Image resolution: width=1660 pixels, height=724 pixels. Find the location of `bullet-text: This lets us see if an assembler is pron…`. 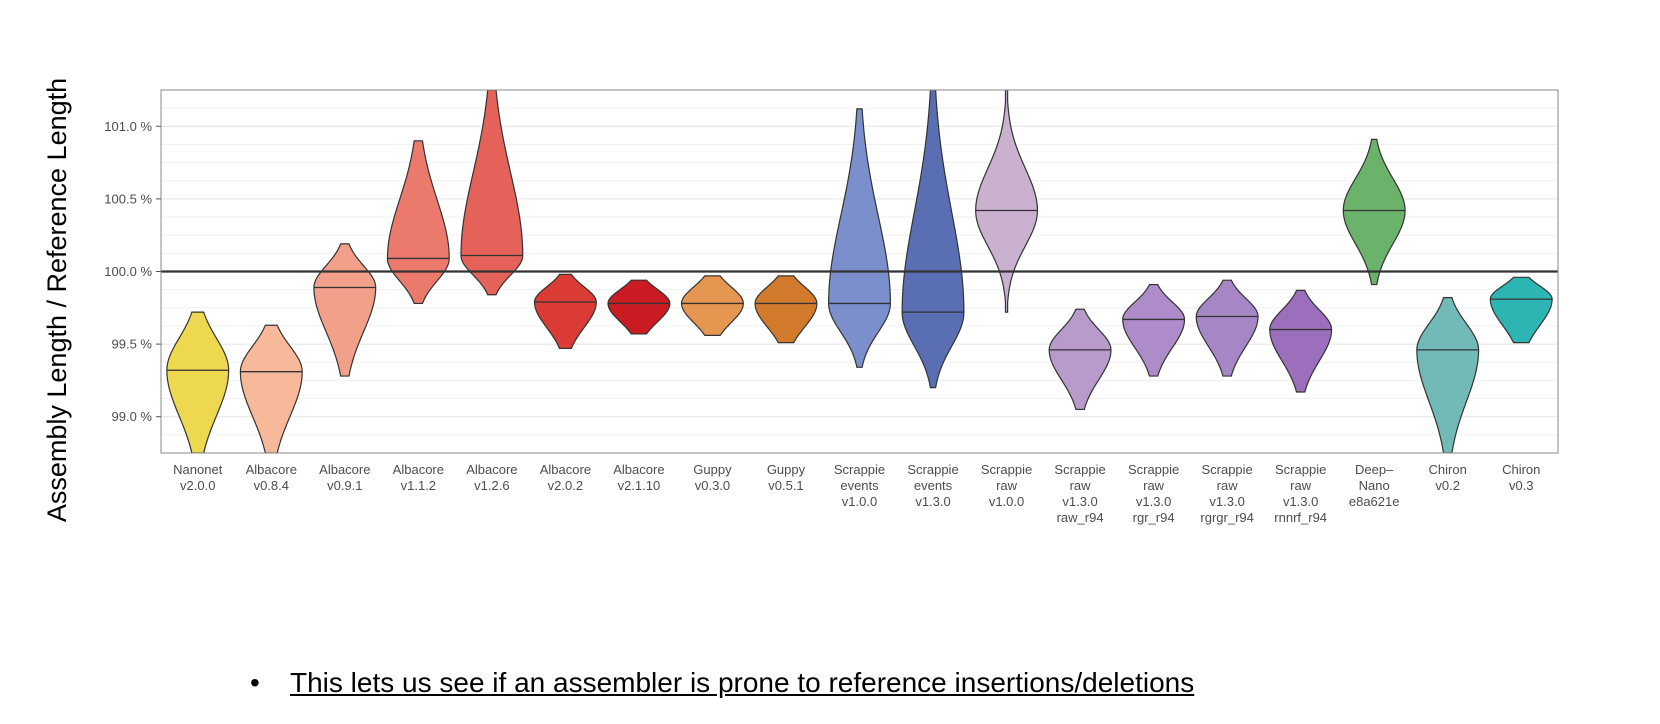

bullet-text: This lets us see if an assembler is pron… is located at coordinates (742, 682).